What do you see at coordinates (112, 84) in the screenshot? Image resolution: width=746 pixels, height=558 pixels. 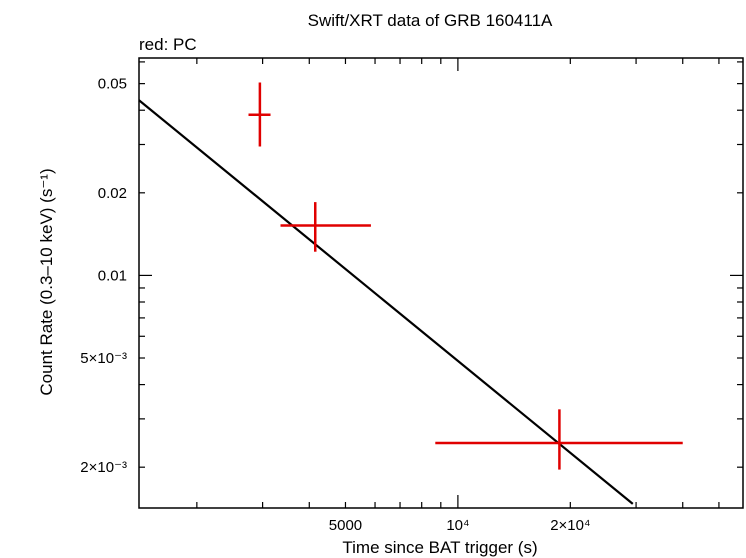 I see `y-tick-label: 0.05` at bounding box center [112, 84].